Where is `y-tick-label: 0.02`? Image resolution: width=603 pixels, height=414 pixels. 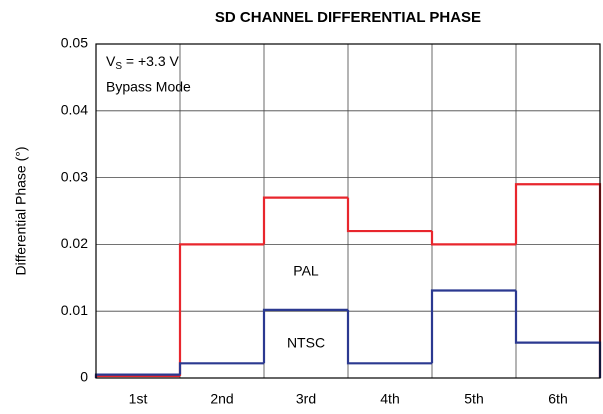
y-tick-label: 0.02 is located at coordinates (74, 243).